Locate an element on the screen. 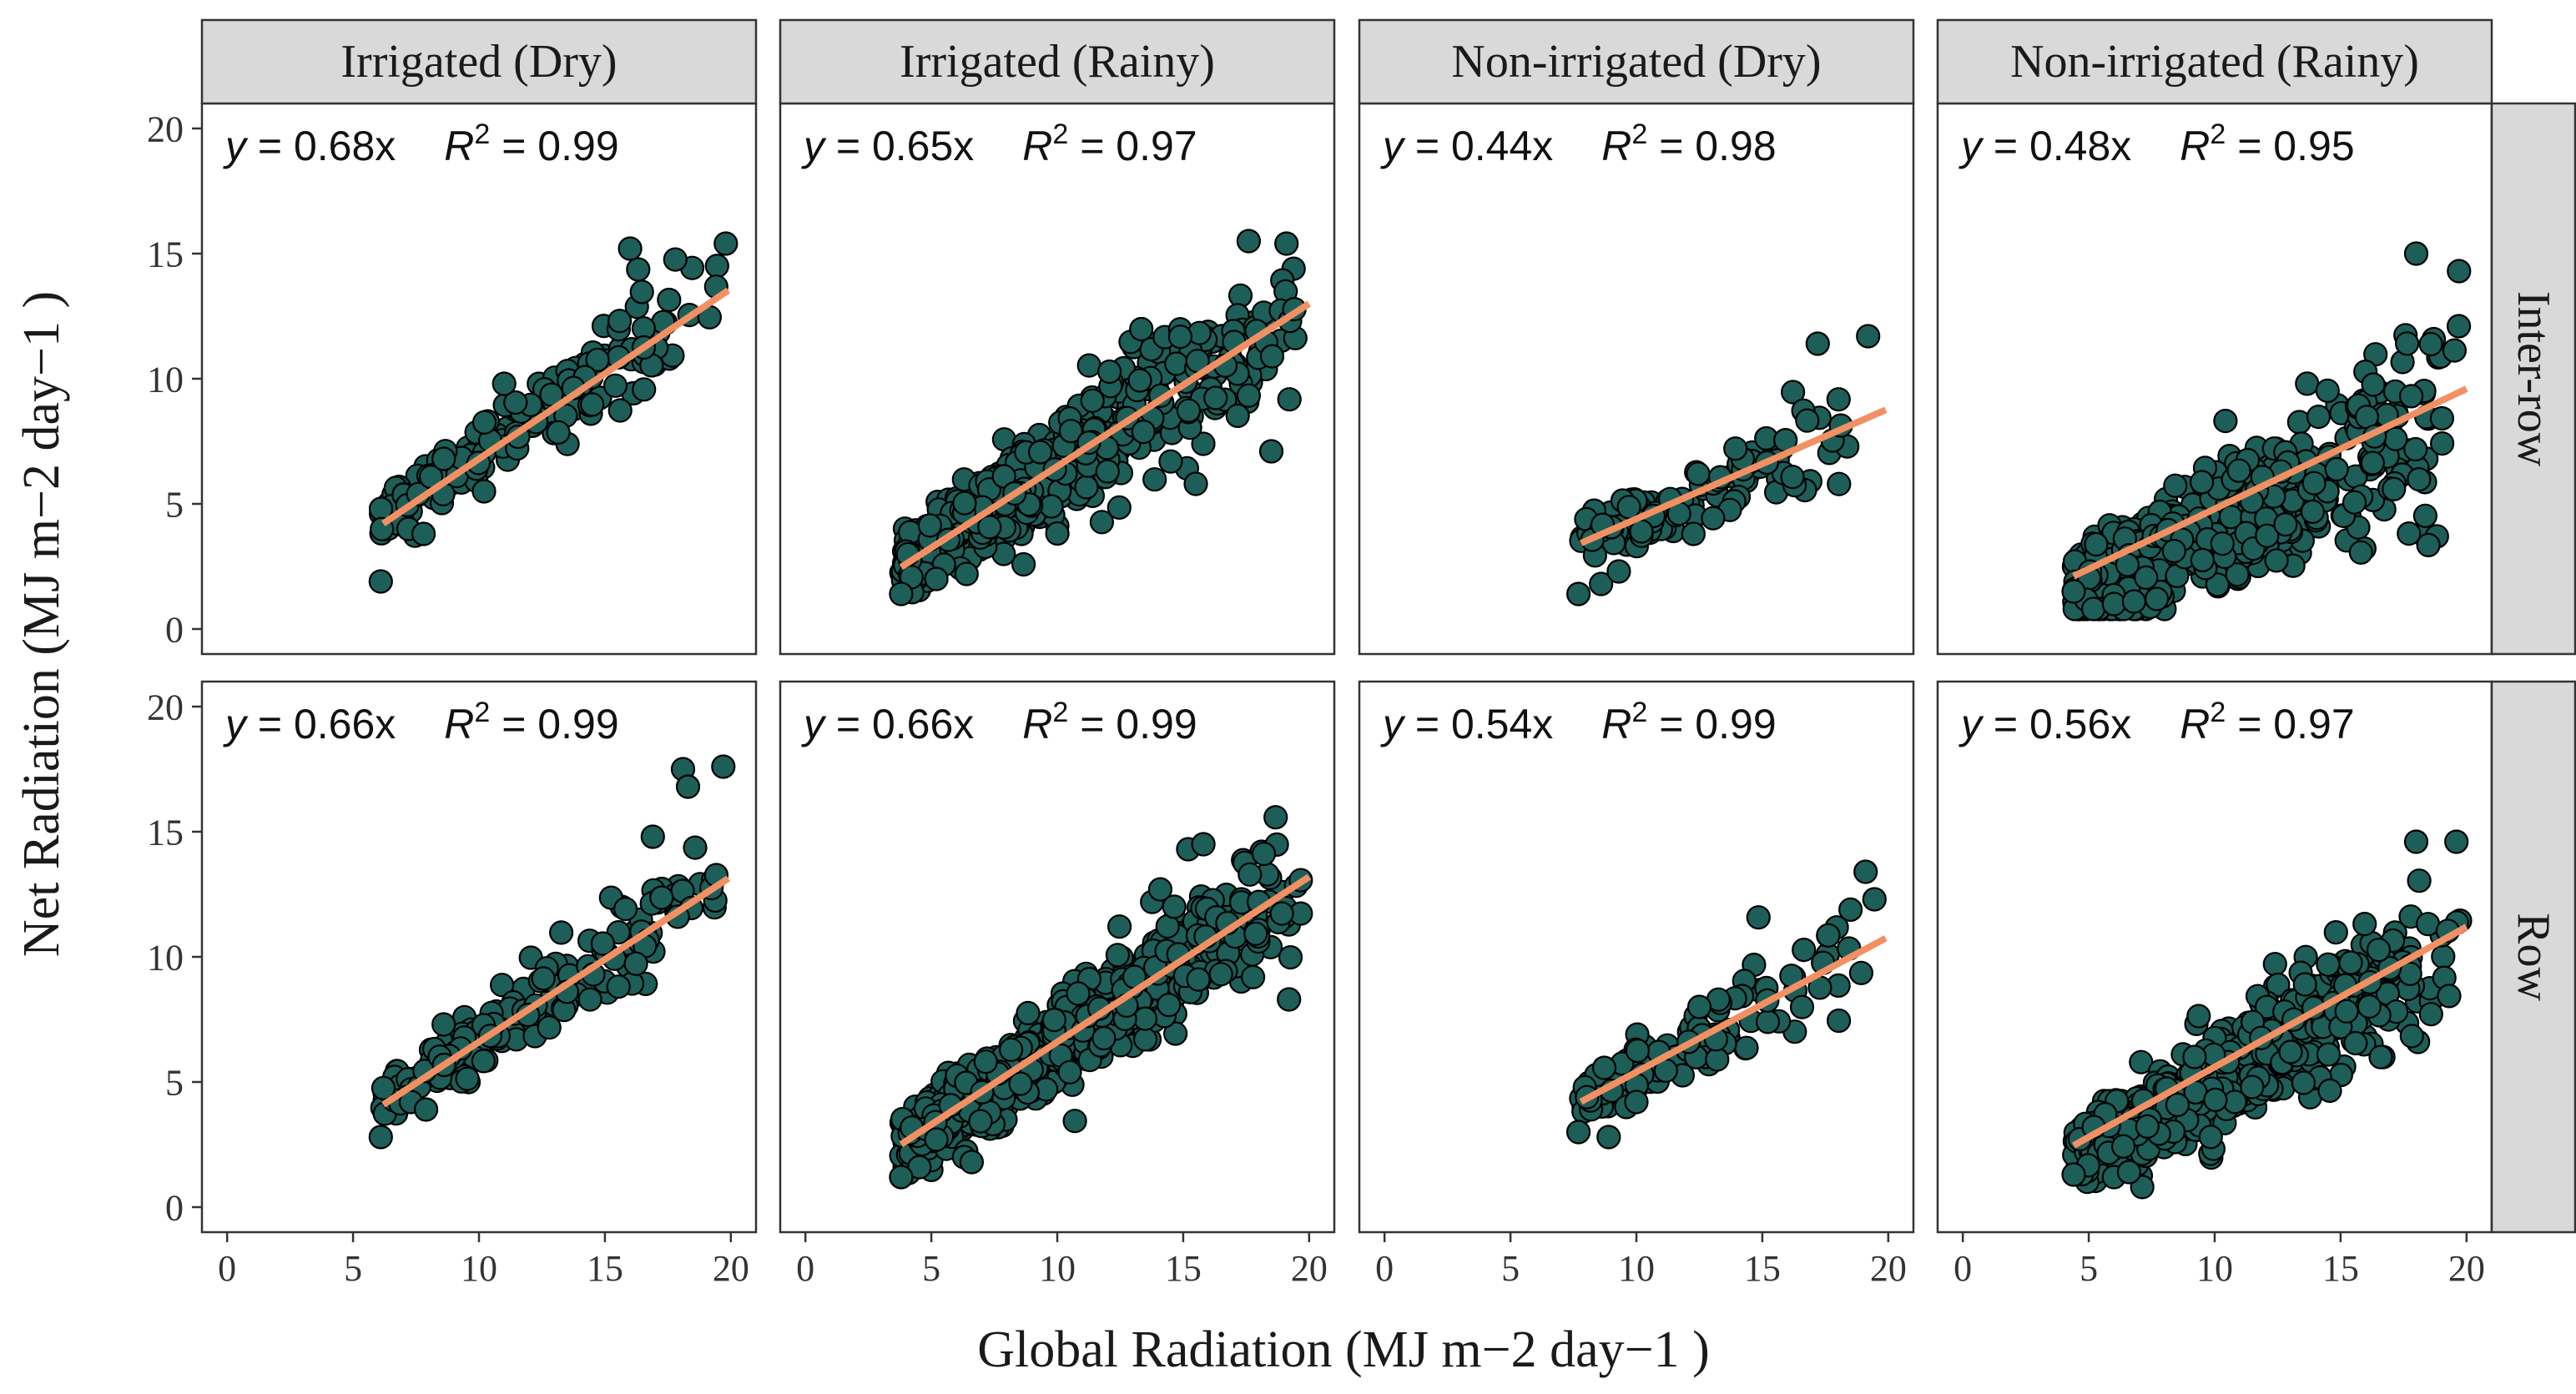  equation-slope: = 0.65x is located at coordinates (899, 146).